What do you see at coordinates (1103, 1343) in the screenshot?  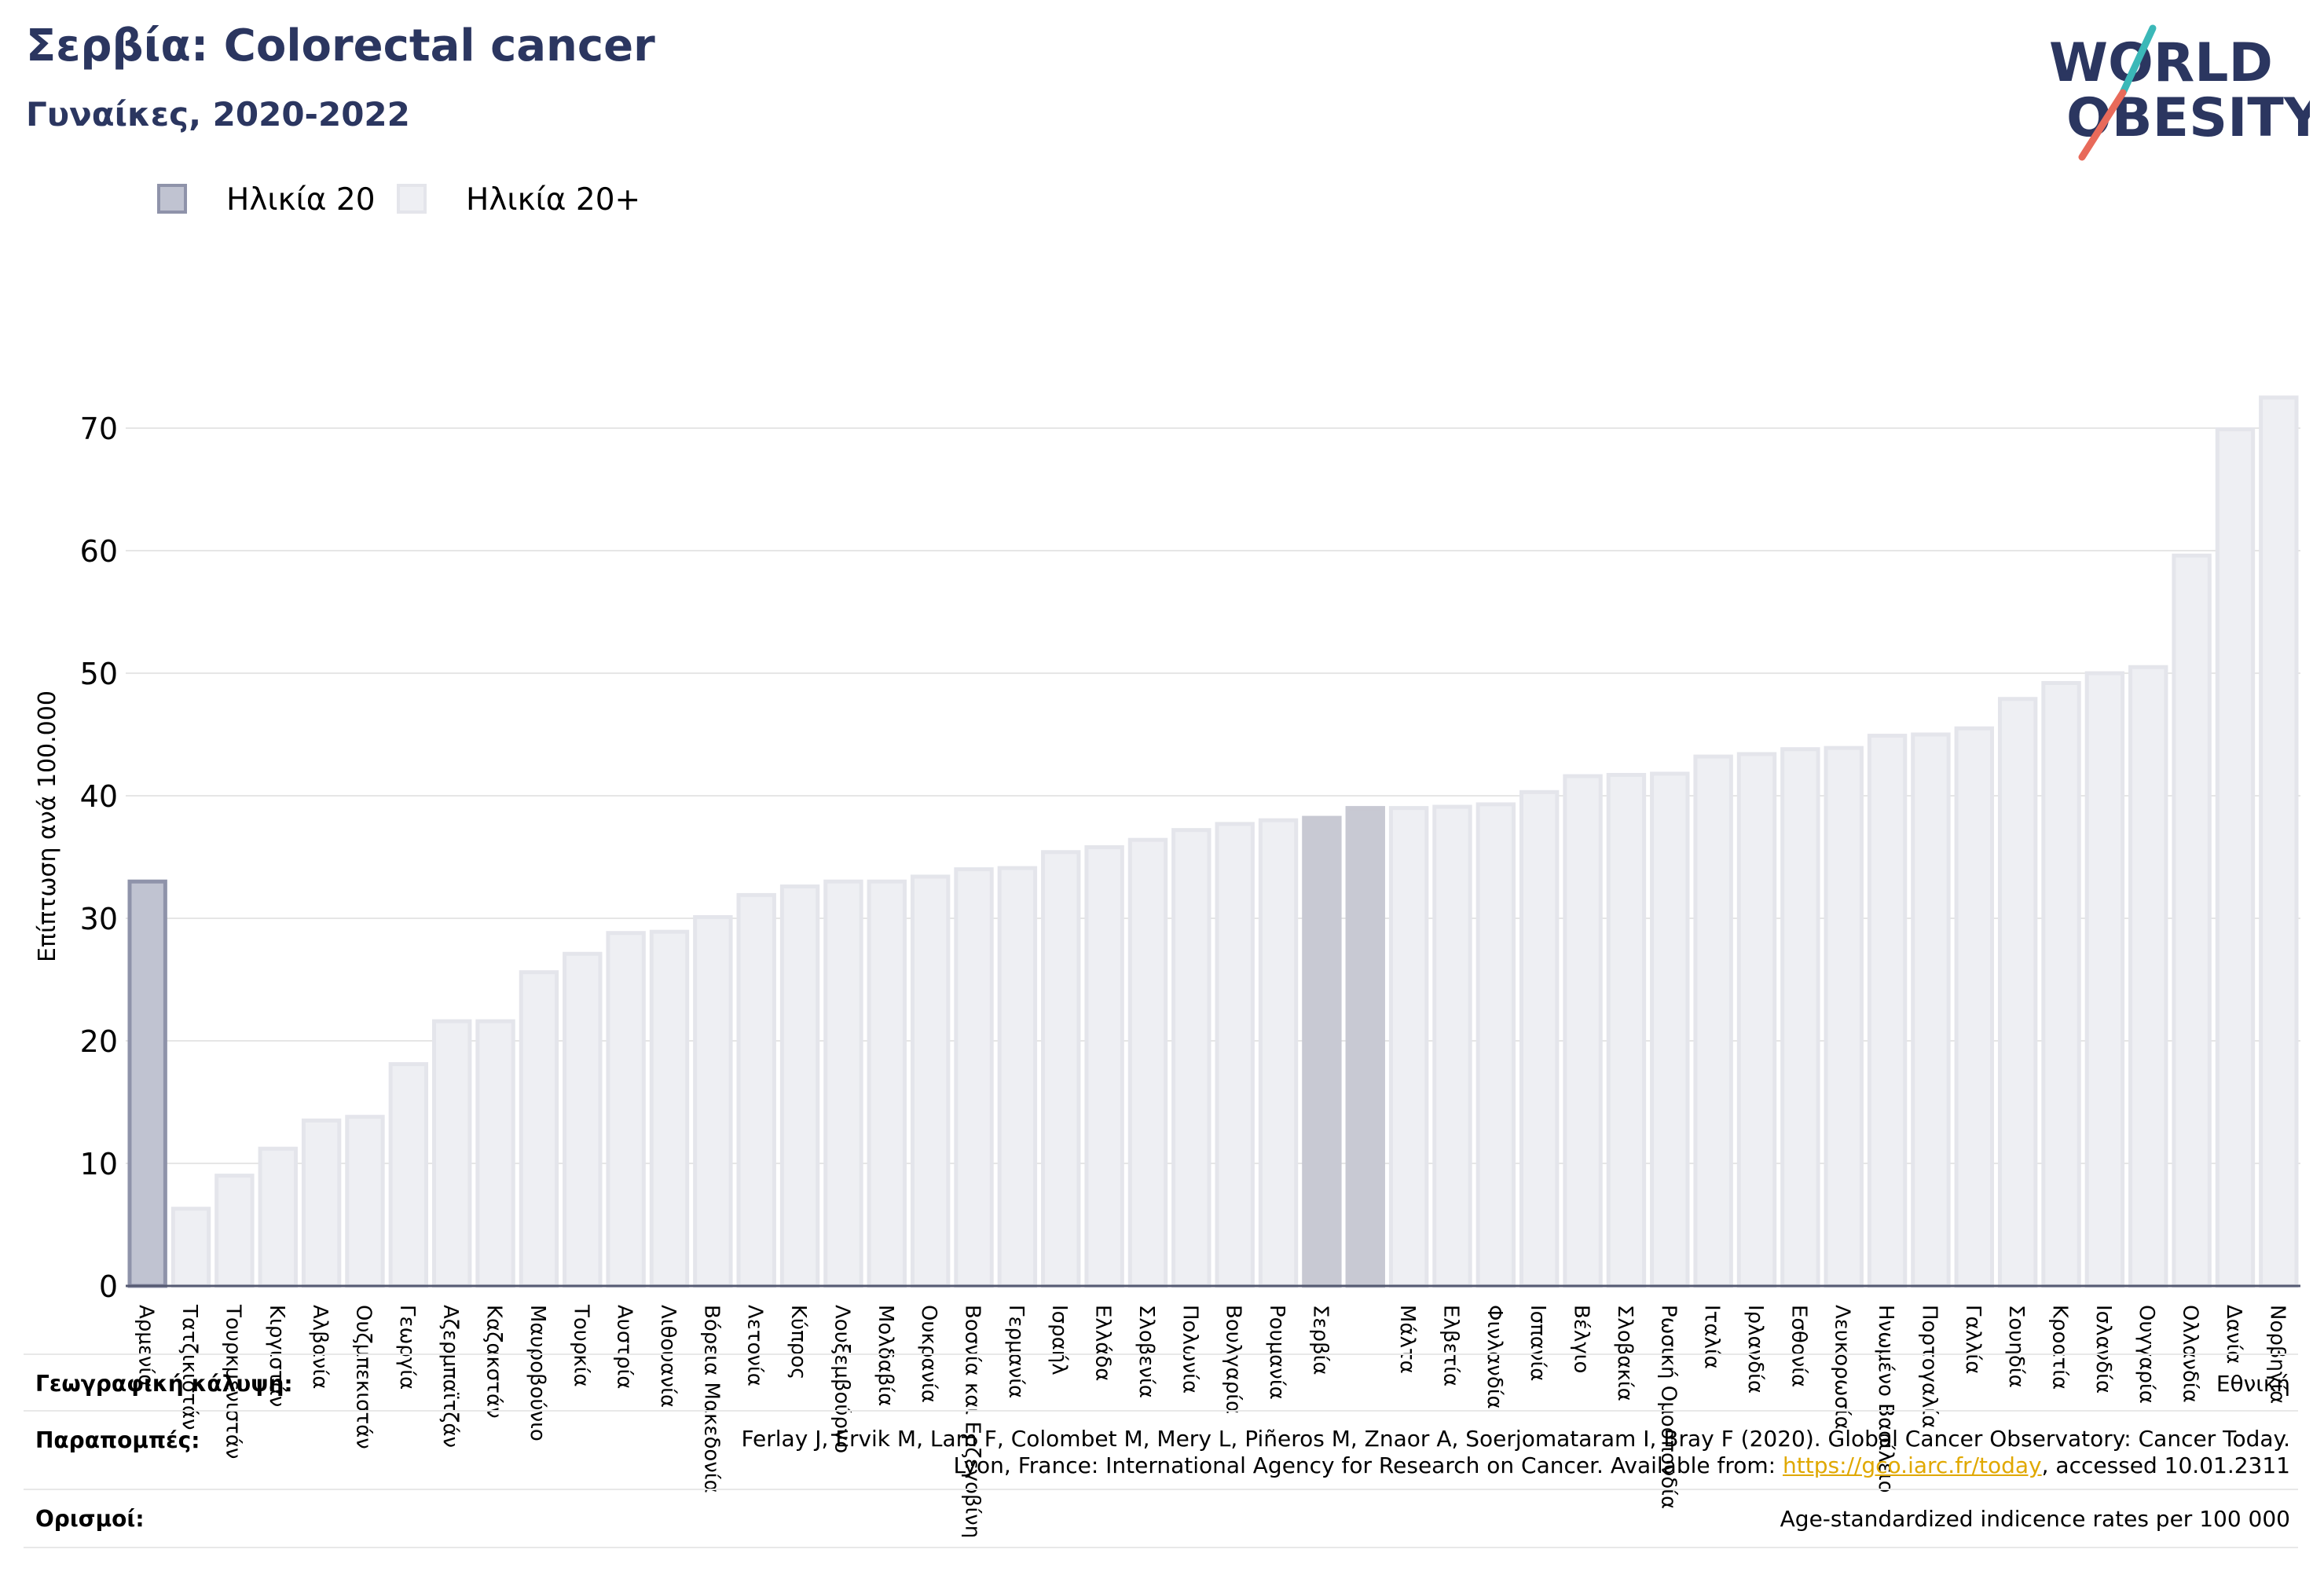 I see `x-tick-label: Ελλάδα` at bounding box center [1103, 1343].